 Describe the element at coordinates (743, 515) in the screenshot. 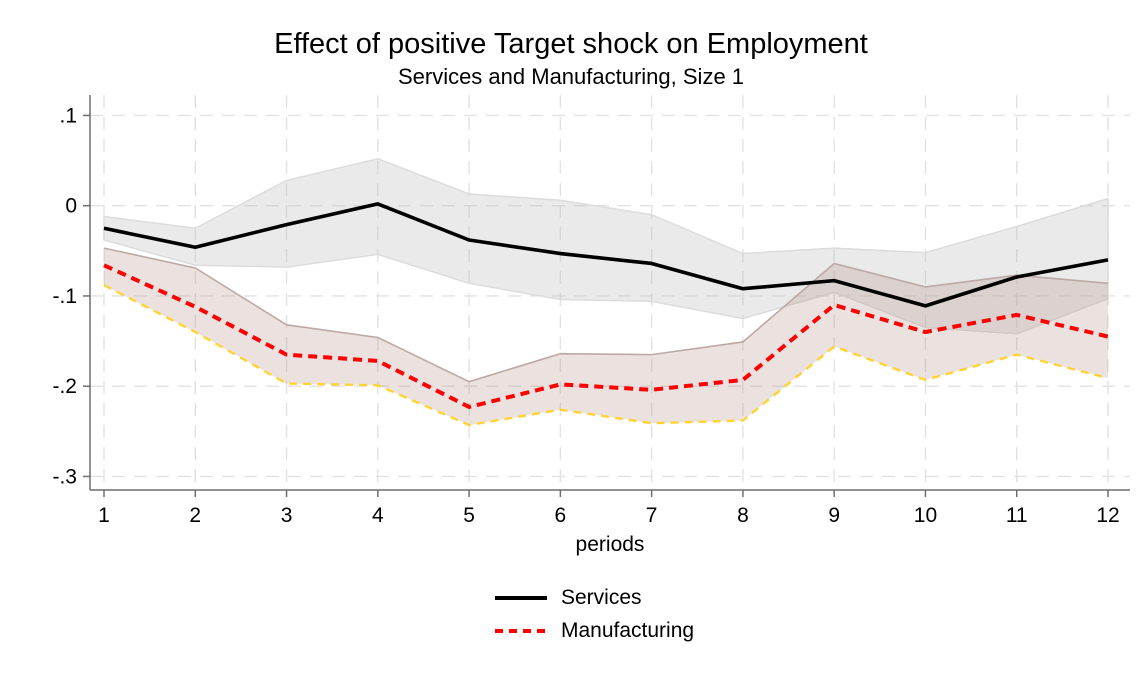

I see `x-tick-label: 8` at that location.